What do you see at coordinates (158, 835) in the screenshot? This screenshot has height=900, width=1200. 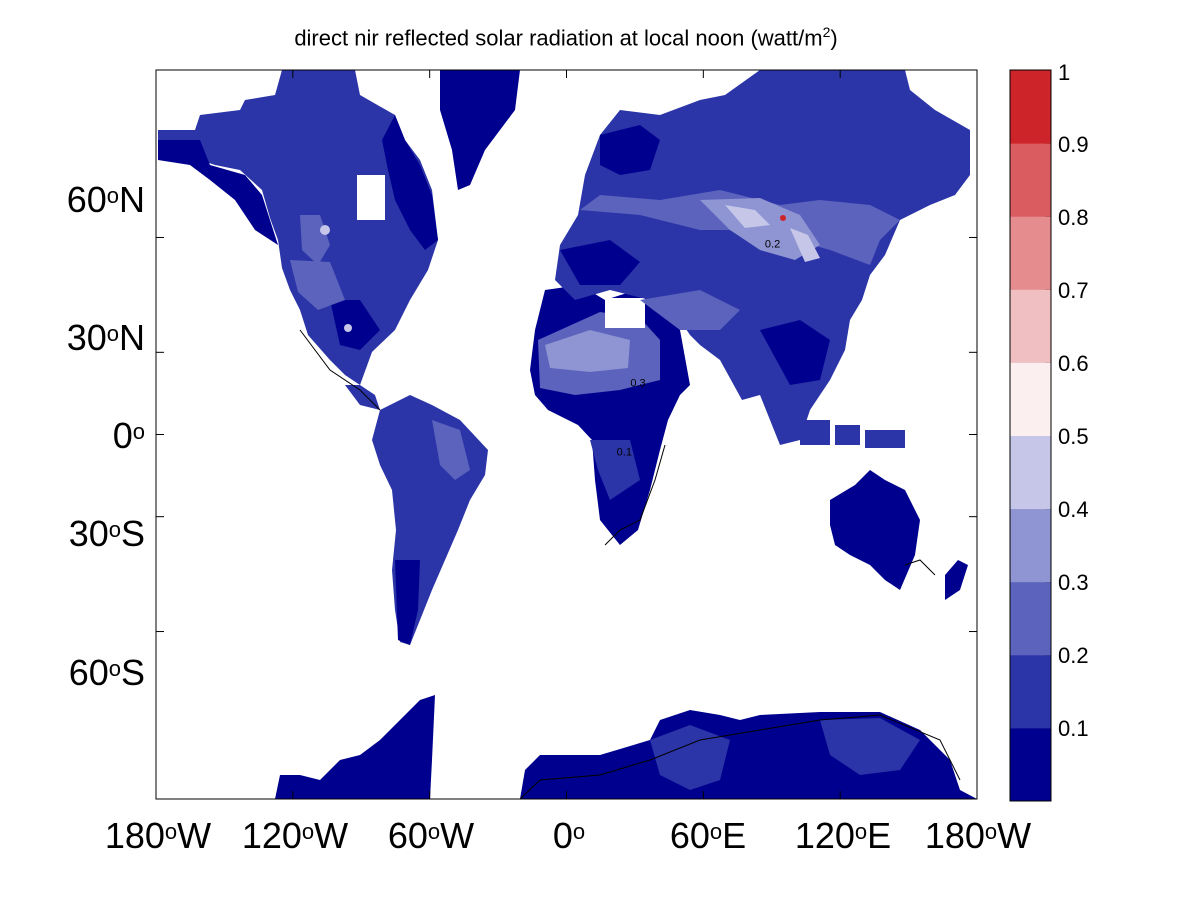 I see `lon-label-180w-left: 180oW` at bounding box center [158, 835].